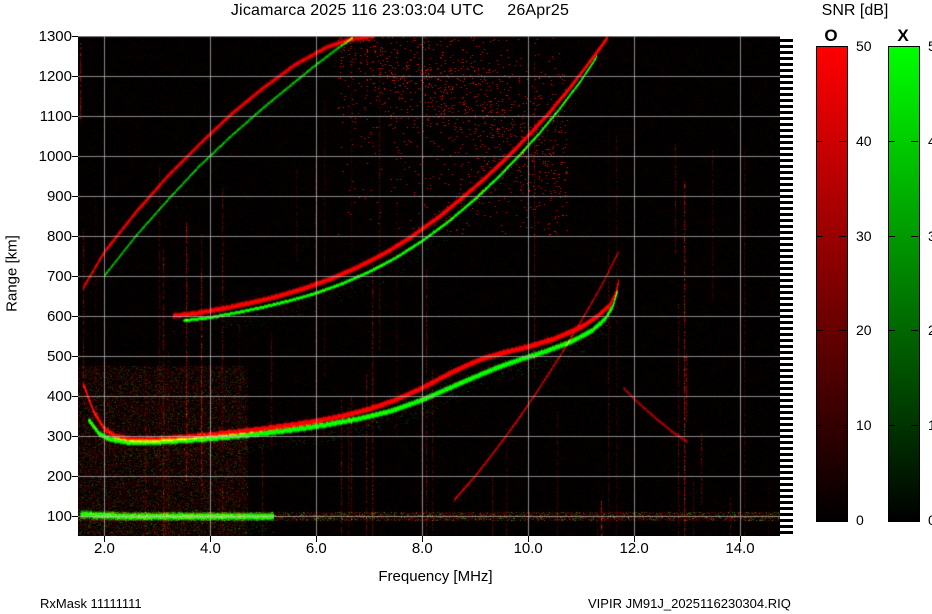 Image resolution: width=932 pixels, height=614 pixels. I want to click on y-tick-label: 1000, so click(55, 156).